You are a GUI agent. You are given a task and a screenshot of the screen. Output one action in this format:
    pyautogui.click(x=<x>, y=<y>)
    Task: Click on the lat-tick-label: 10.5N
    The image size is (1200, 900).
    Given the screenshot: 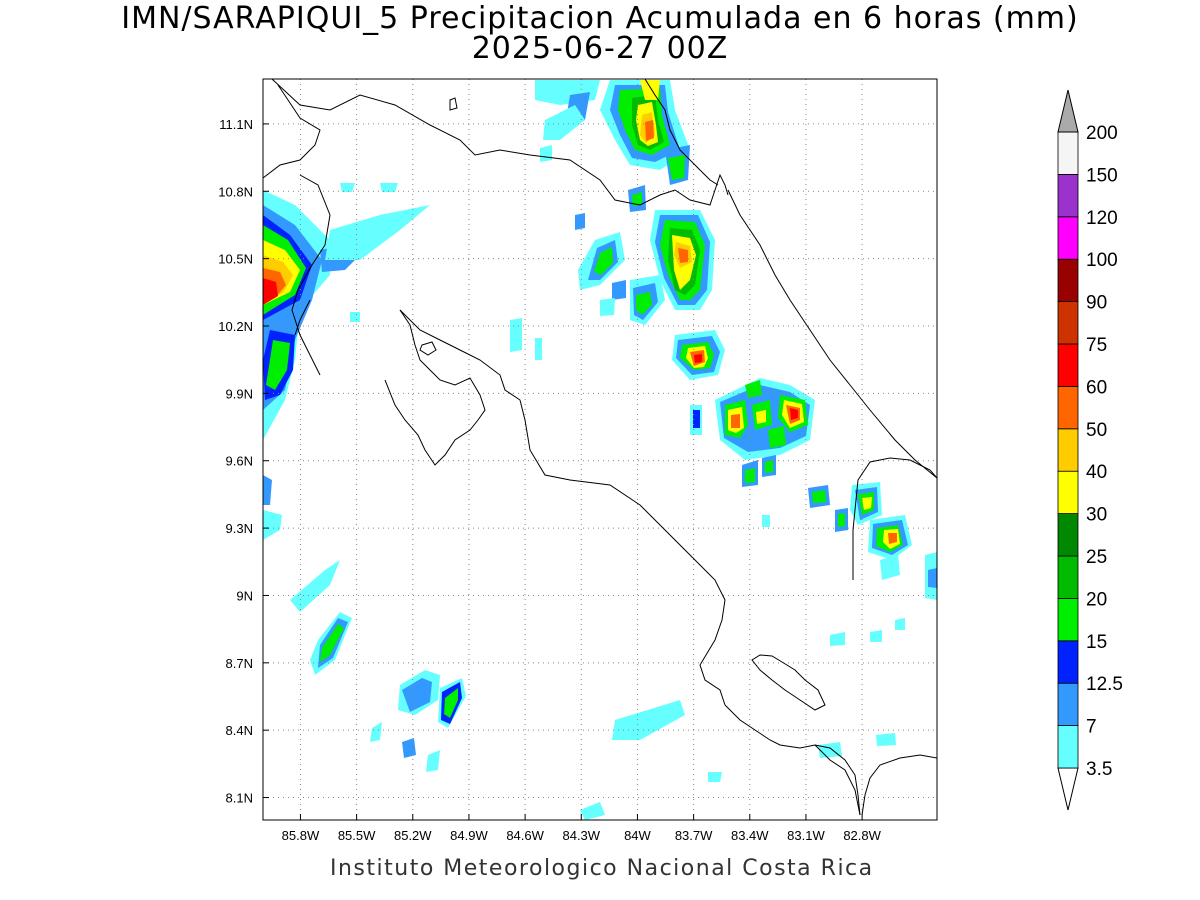 What is the action you would take?
    pyautogui.click(x=235, y=259)
    